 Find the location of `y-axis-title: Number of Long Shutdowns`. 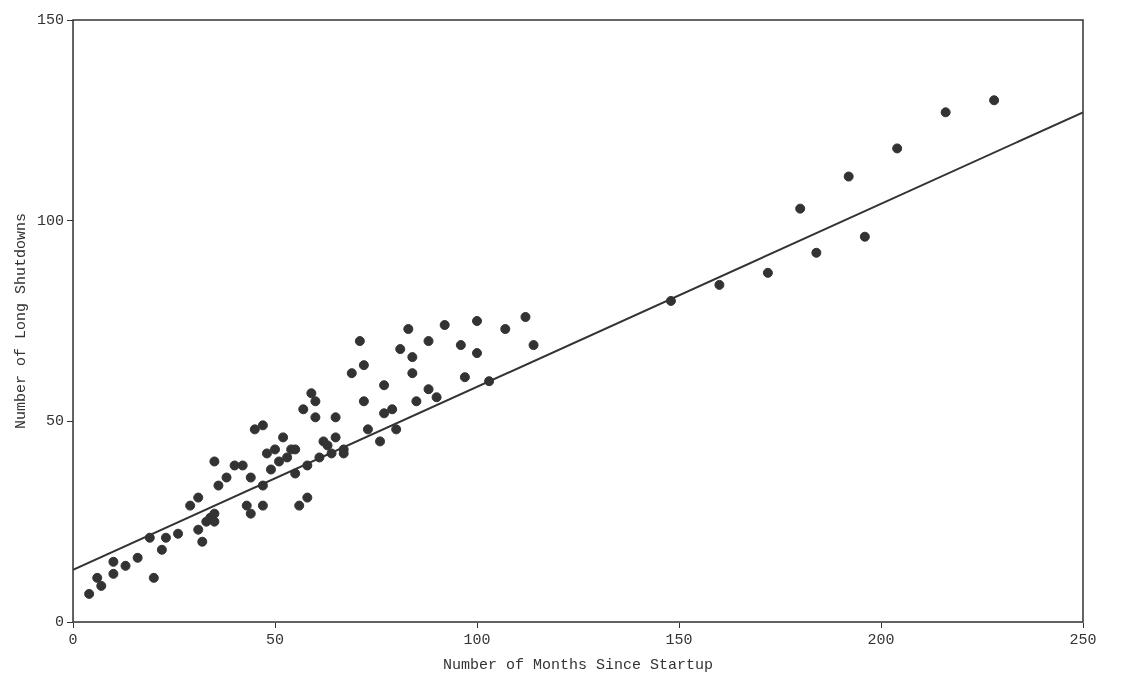

y-axis-title: Number of Long Shutdowns is located at coordinates (21, 321).